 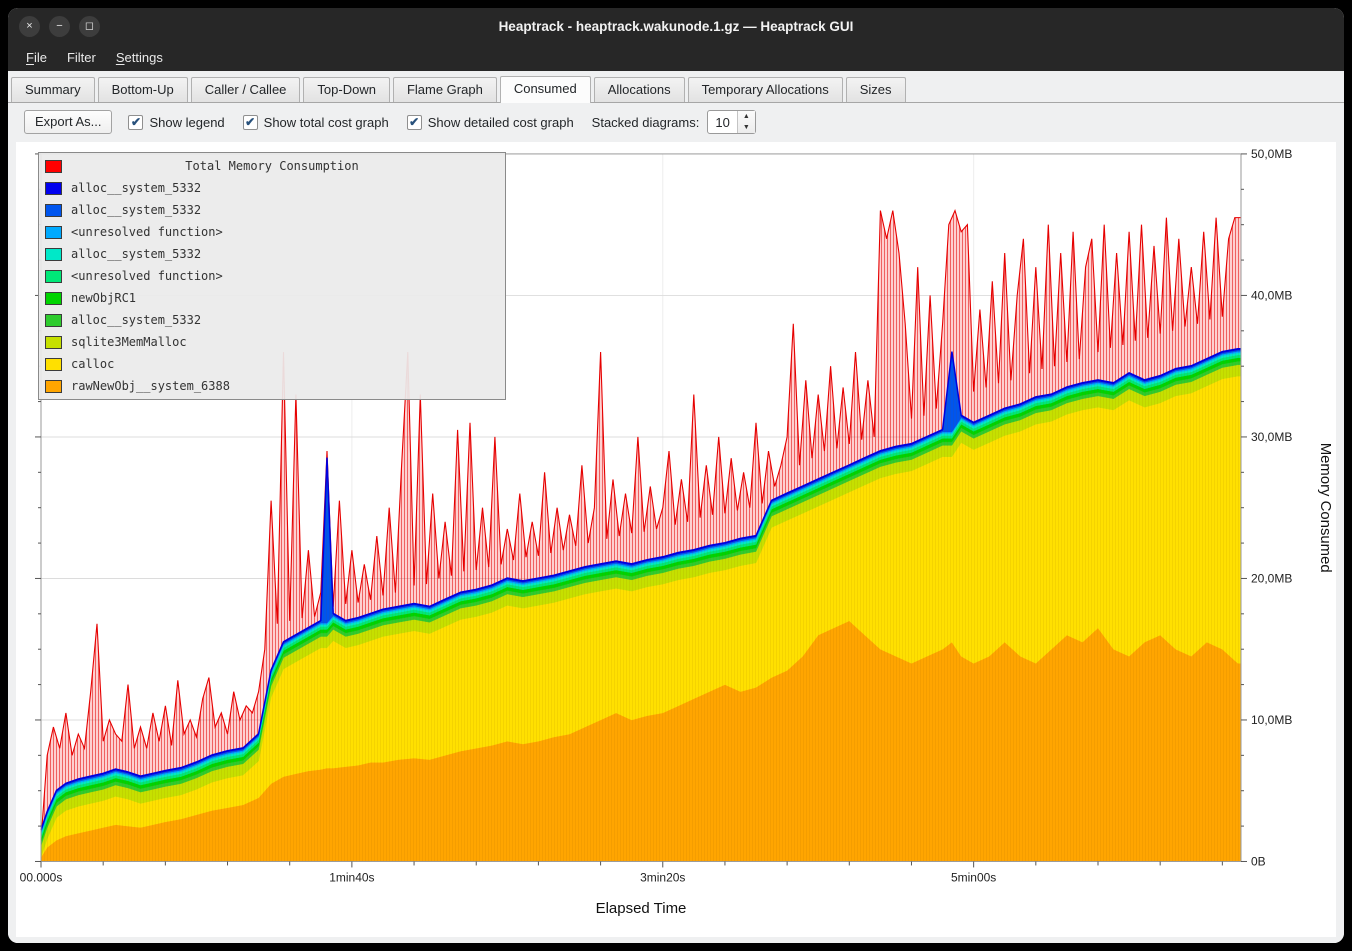 I want to click on menu-file: File, so click(x=36, y=57).